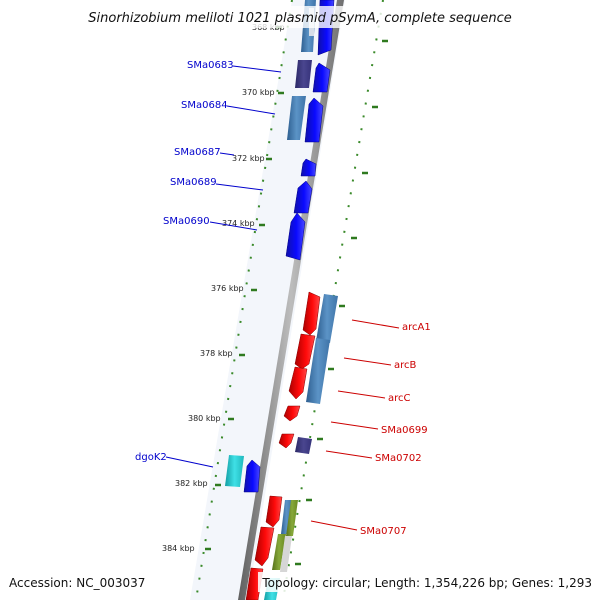  Describe the element at coordinates (286, 554) in the screenshot. I see `cog-feature-light` at that location.